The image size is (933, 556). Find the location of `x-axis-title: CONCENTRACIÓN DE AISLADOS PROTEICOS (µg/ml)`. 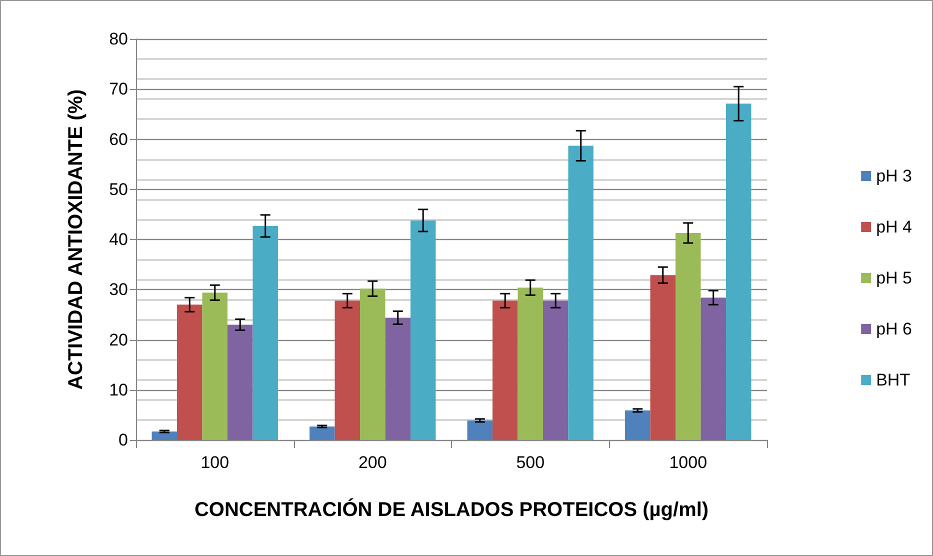

x-axis-title: CONCENTRACIÓN DE AISLADOS PROTEICOS (µg/ml) is located at coordinates (451, 509).